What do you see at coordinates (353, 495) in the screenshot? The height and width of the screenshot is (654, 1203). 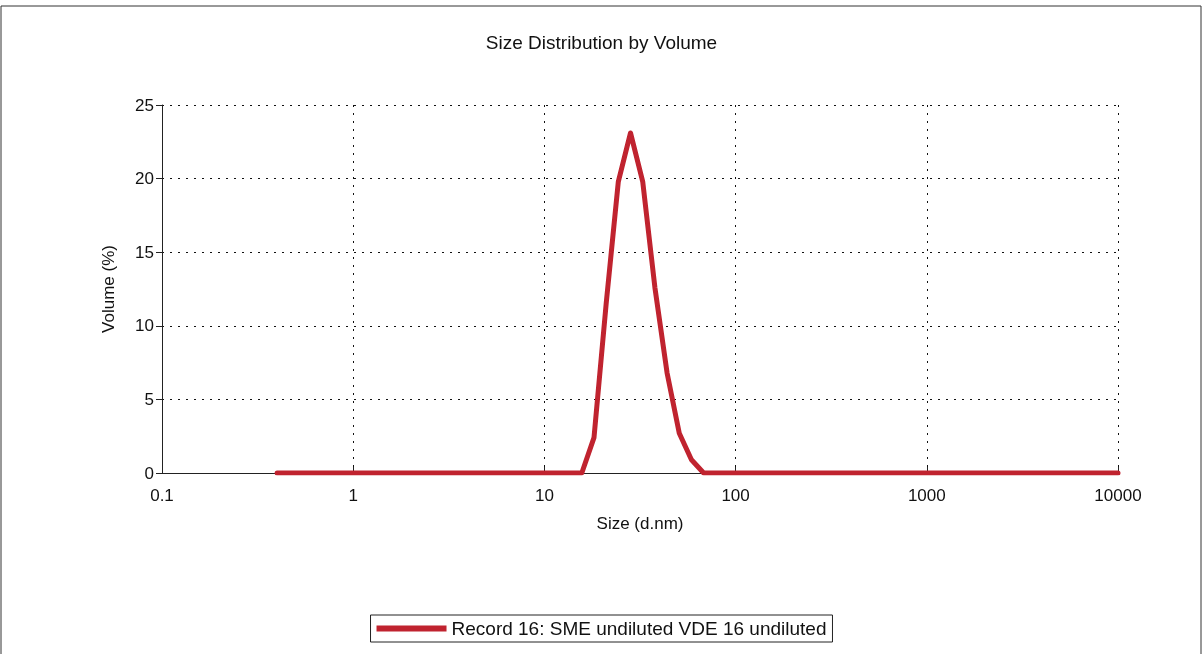 I see `x-tick-label: 1` at bounding box center [353, 495].